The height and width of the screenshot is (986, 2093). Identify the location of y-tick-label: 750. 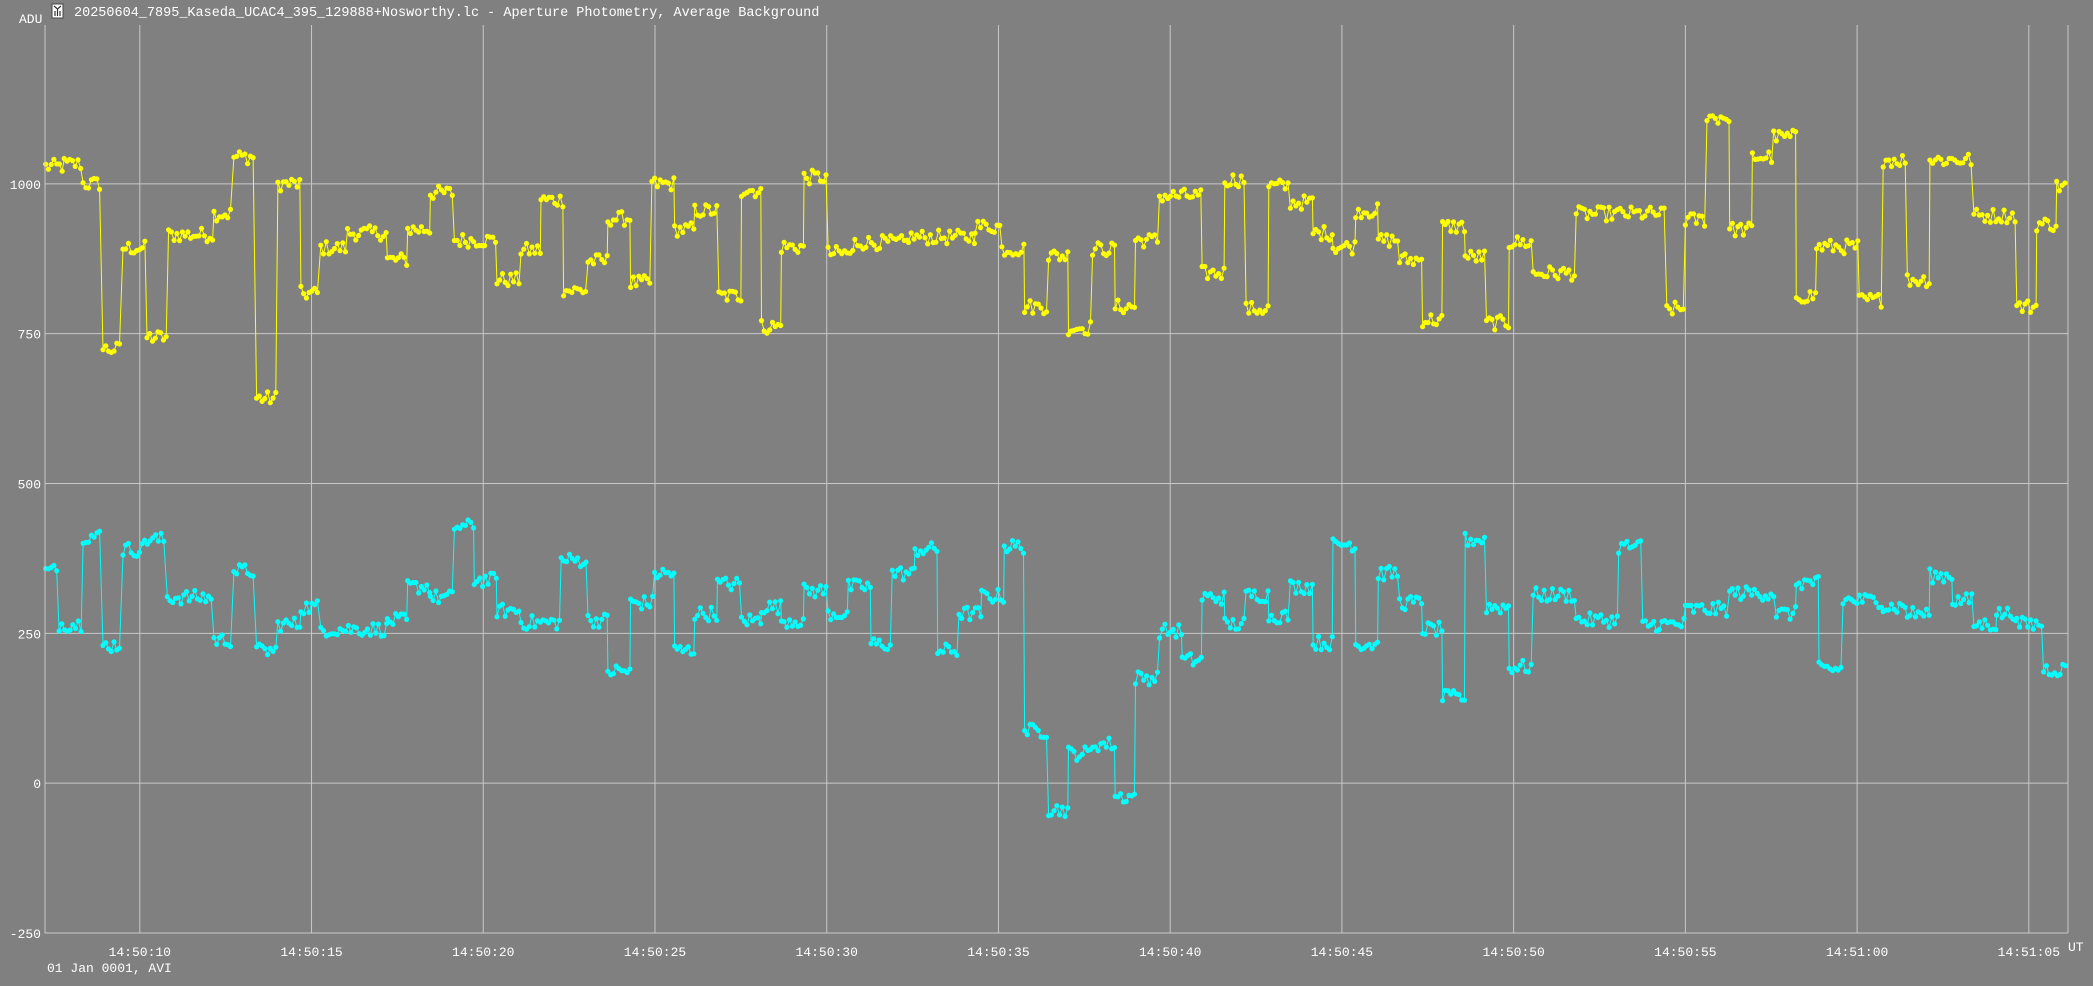
(29, 335).